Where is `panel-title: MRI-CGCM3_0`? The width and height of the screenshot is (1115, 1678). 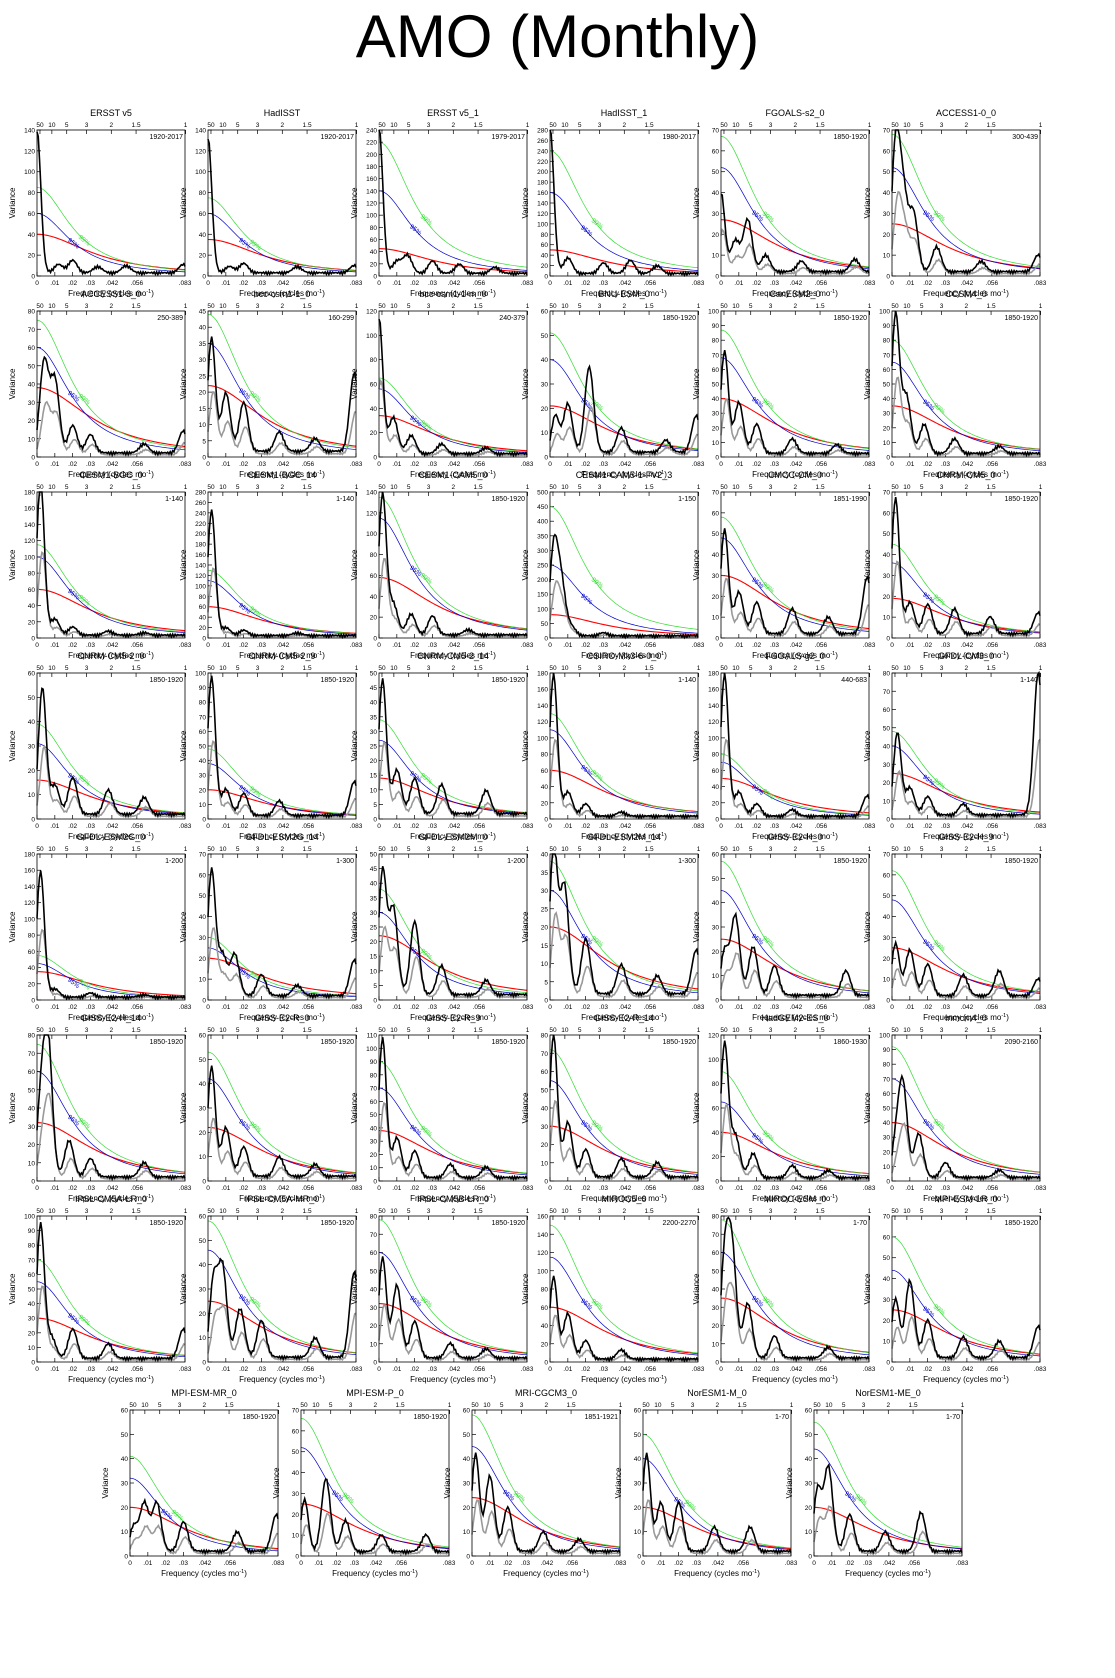
panel-title: MRI-CGCM3_0 is located at coordinates (546, 1393).